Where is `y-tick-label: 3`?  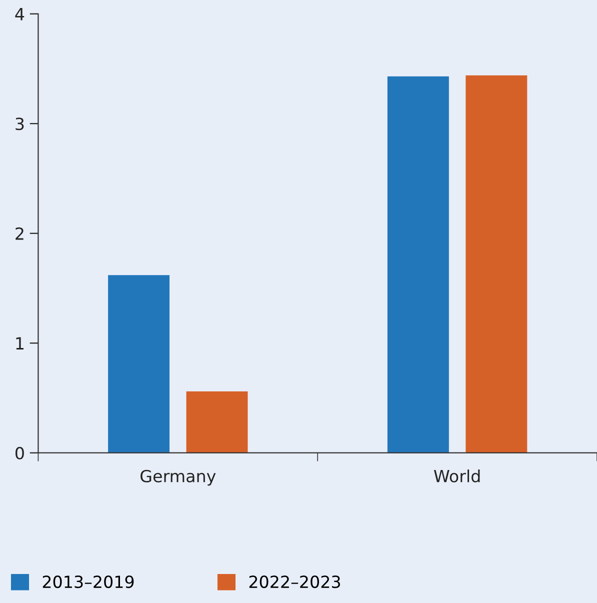
y-tick-label: 3 is located at coordinates (20, 124).